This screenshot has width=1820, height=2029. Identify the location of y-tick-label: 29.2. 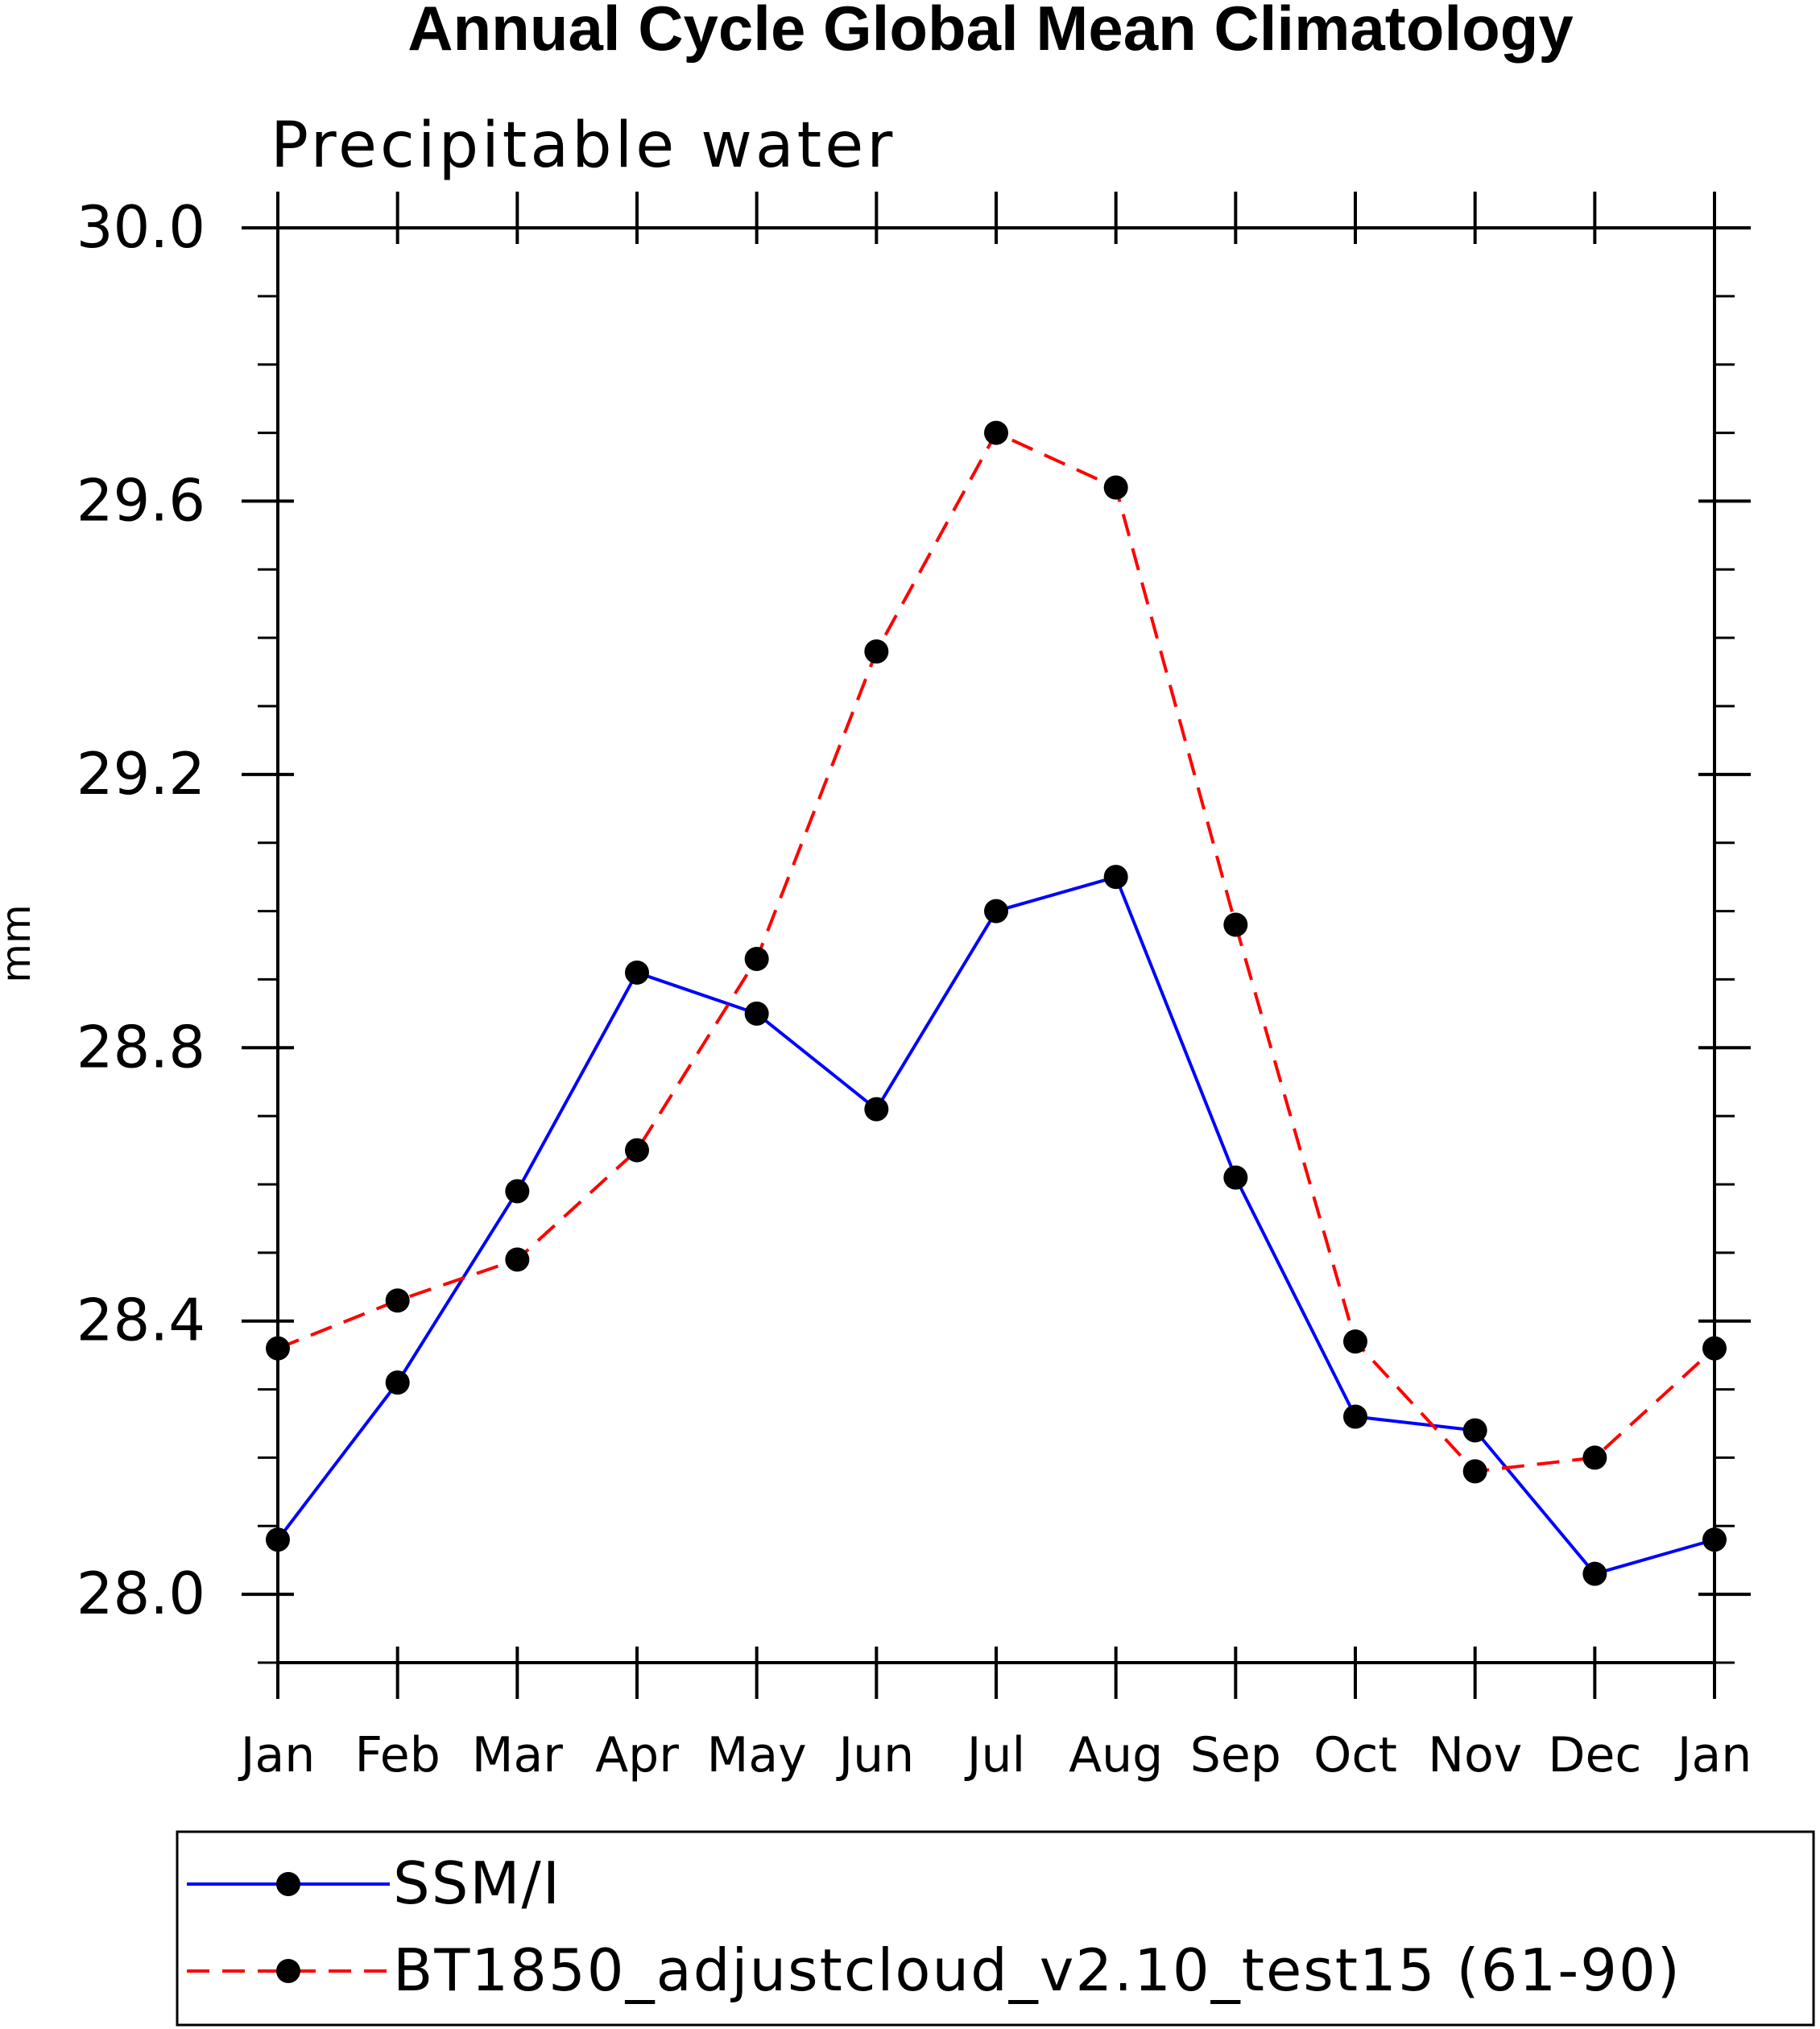
(141, 774).